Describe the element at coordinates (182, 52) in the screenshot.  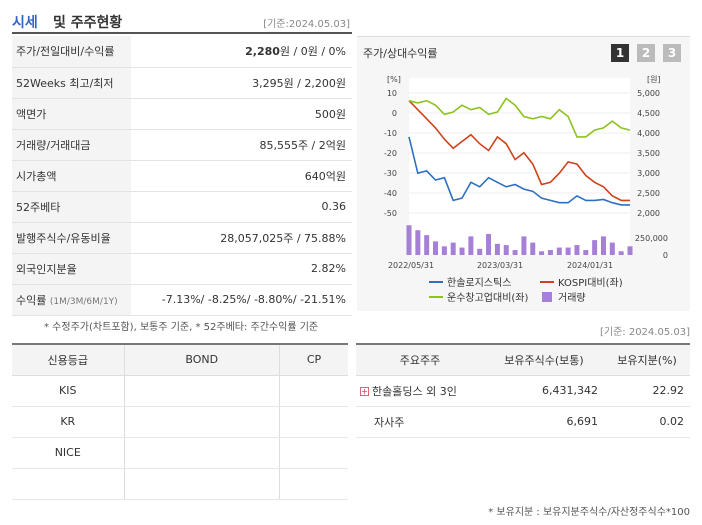
I see `info-row: 주가/전일대비/수익률 2,280원 / 0원 / 0%` at that location.